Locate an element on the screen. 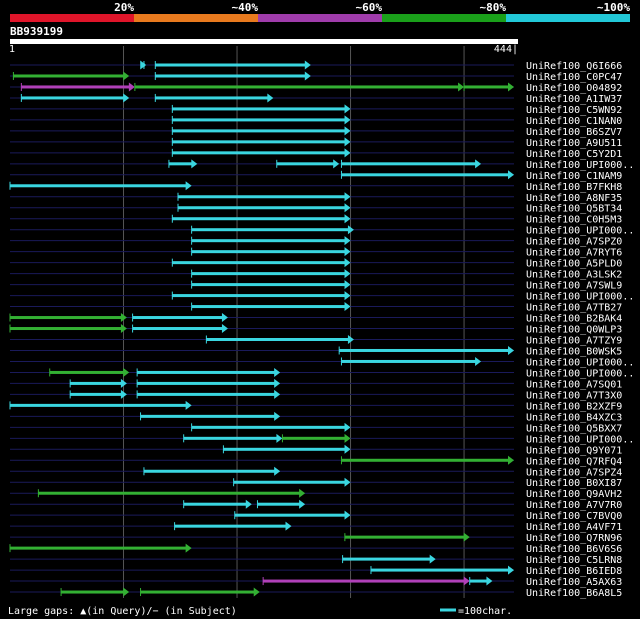  hit-label: UniRef100_A8NF35 is located at coordinates (574, 198).